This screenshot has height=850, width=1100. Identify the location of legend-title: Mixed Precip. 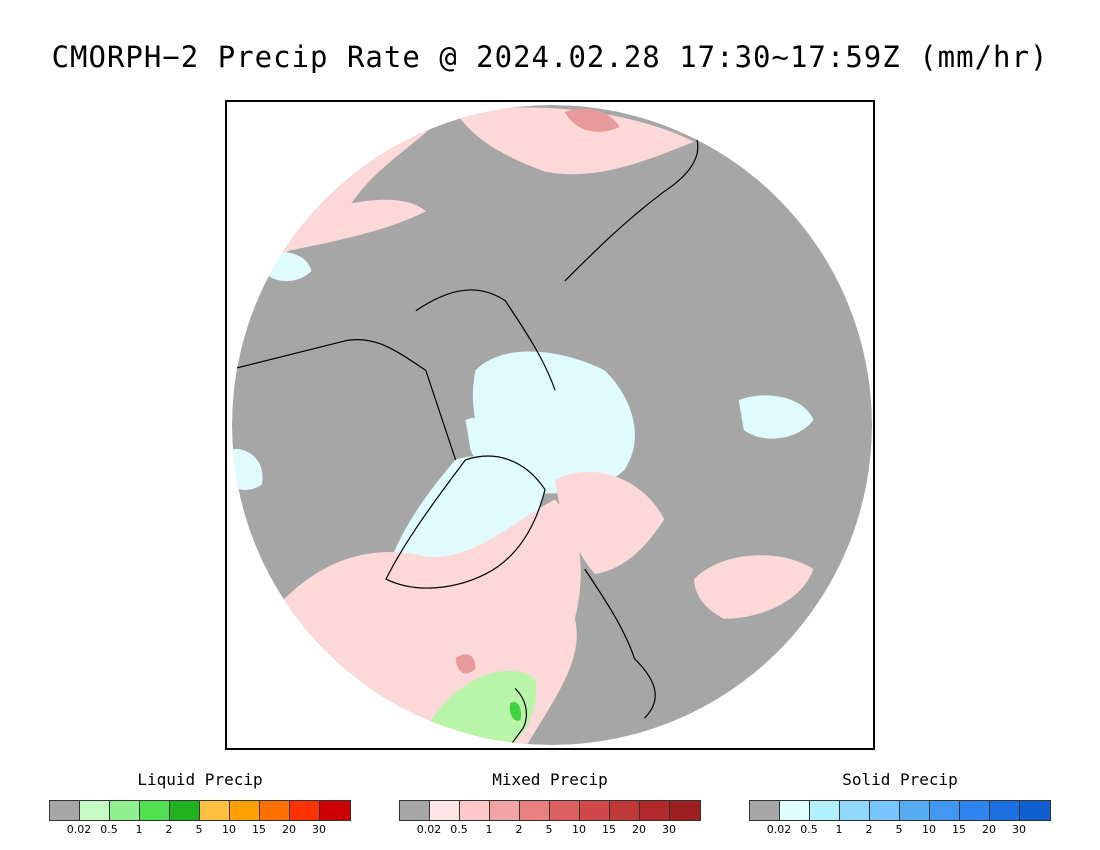
(550, 779).